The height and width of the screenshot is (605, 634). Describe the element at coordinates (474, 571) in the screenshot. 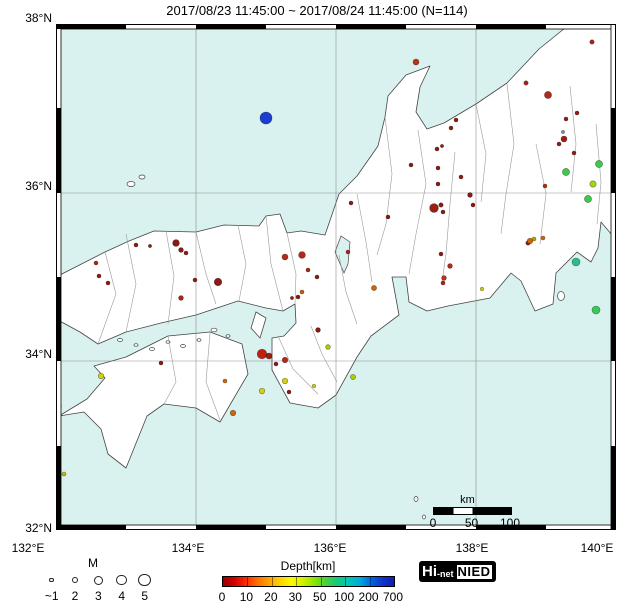

I see `nied-logo-text: NIED` at that location.